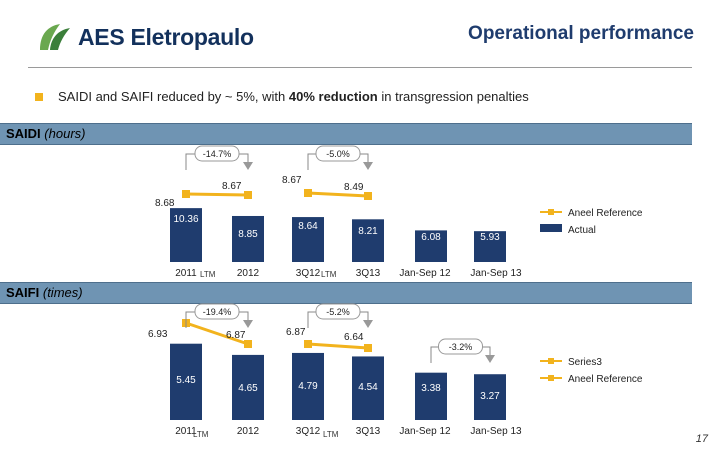 The image size is (720, 450). What do you see at coordinates (308, 273) in the screenshot?
I see `saidi-category-label: 3Q12` at bounding box center [308, 273].